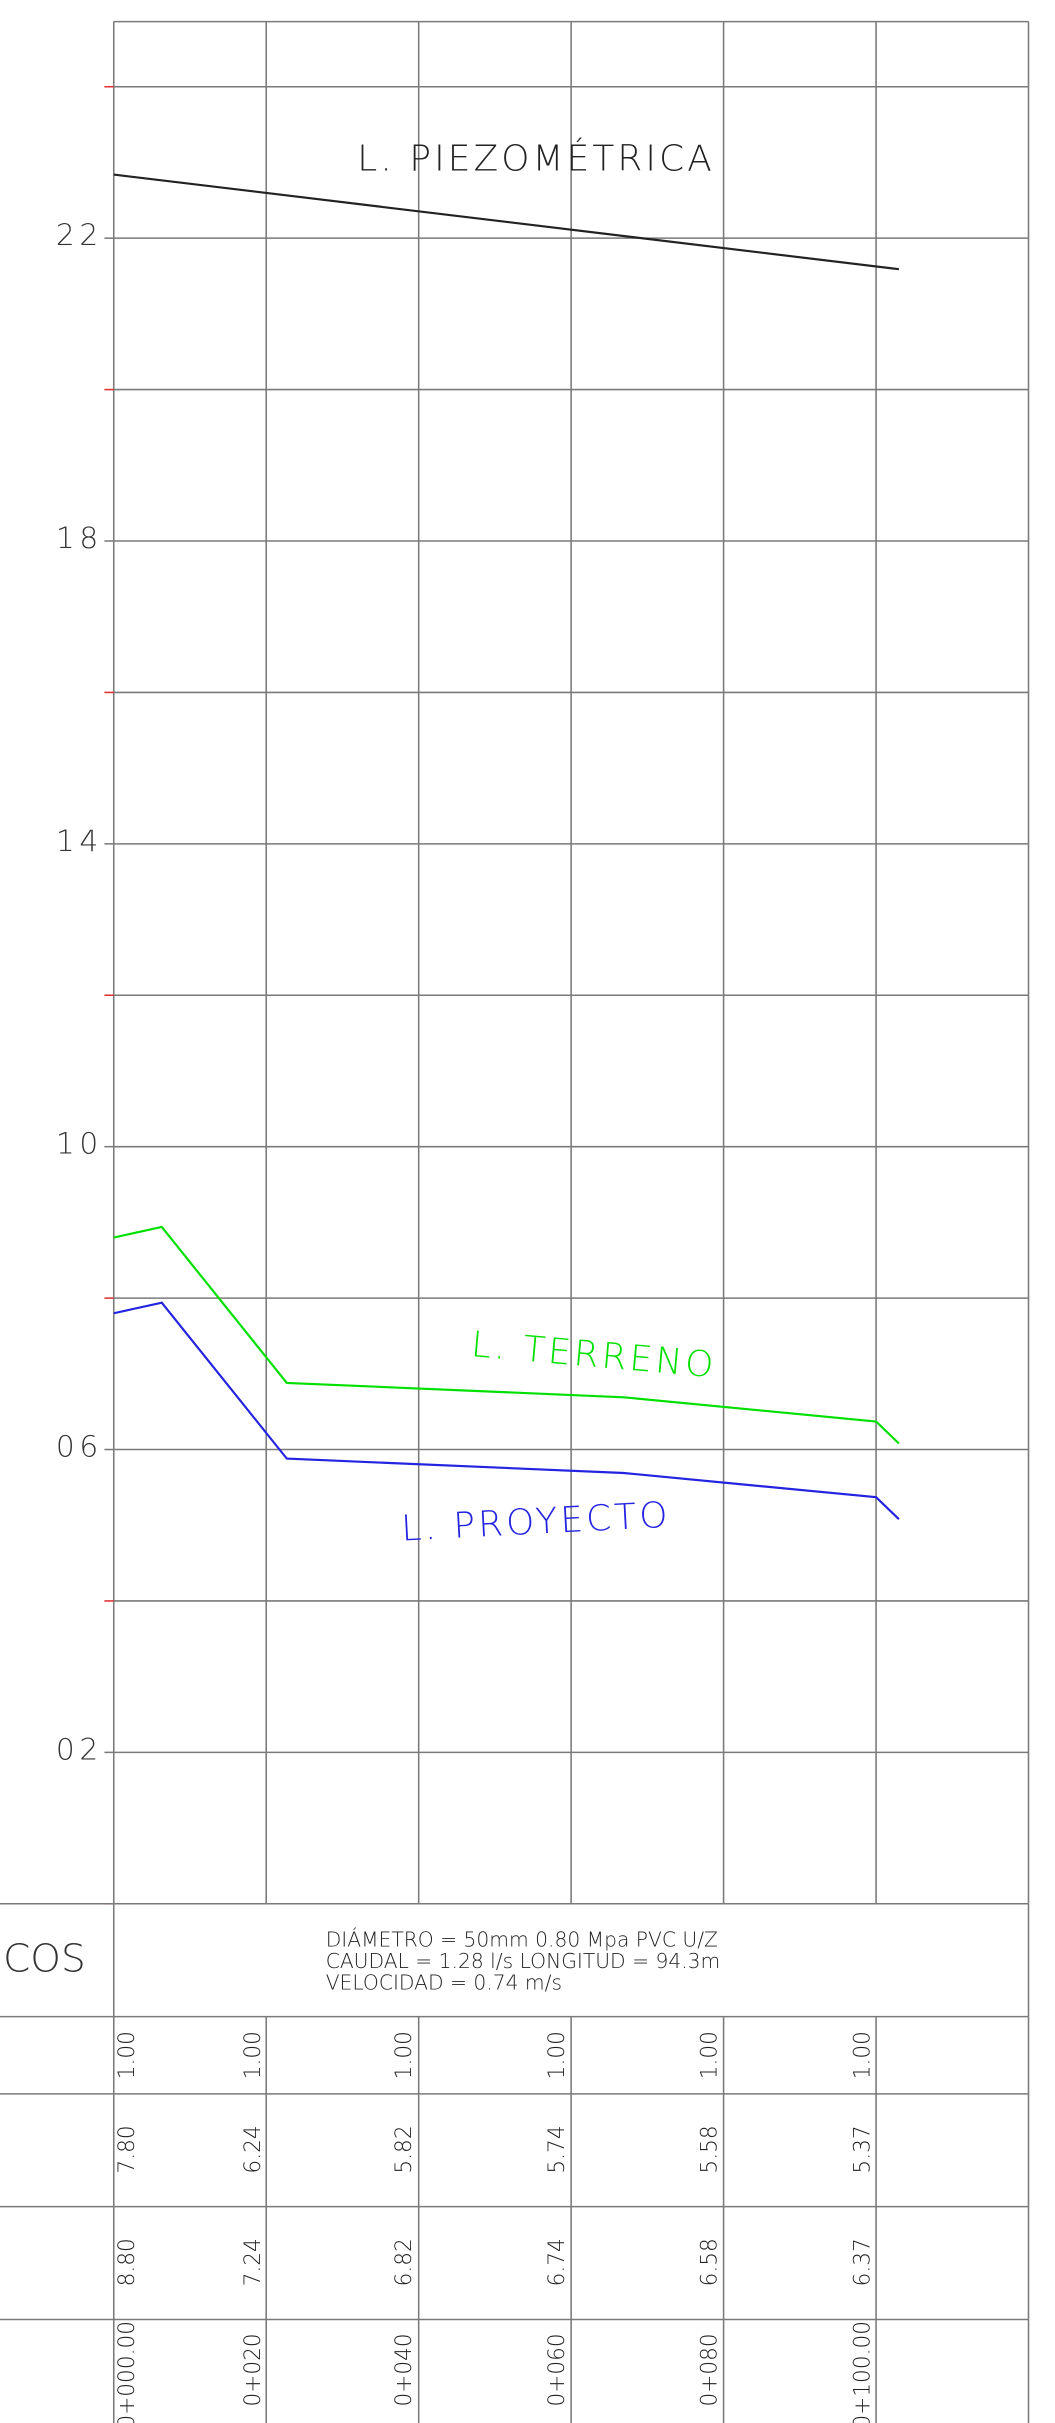  Describe the element at coordinates (127, 2262) in the screenshot. I see `table-value: 8.80` at that location.